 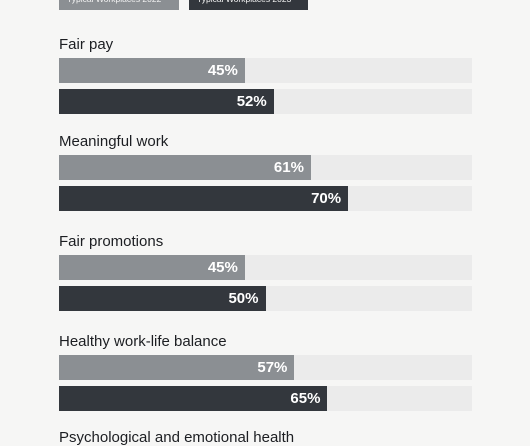 What do you see at coordinates (162, 298) in the screenshot?
I see `bar: 50%` at bounding box center [162, 298].